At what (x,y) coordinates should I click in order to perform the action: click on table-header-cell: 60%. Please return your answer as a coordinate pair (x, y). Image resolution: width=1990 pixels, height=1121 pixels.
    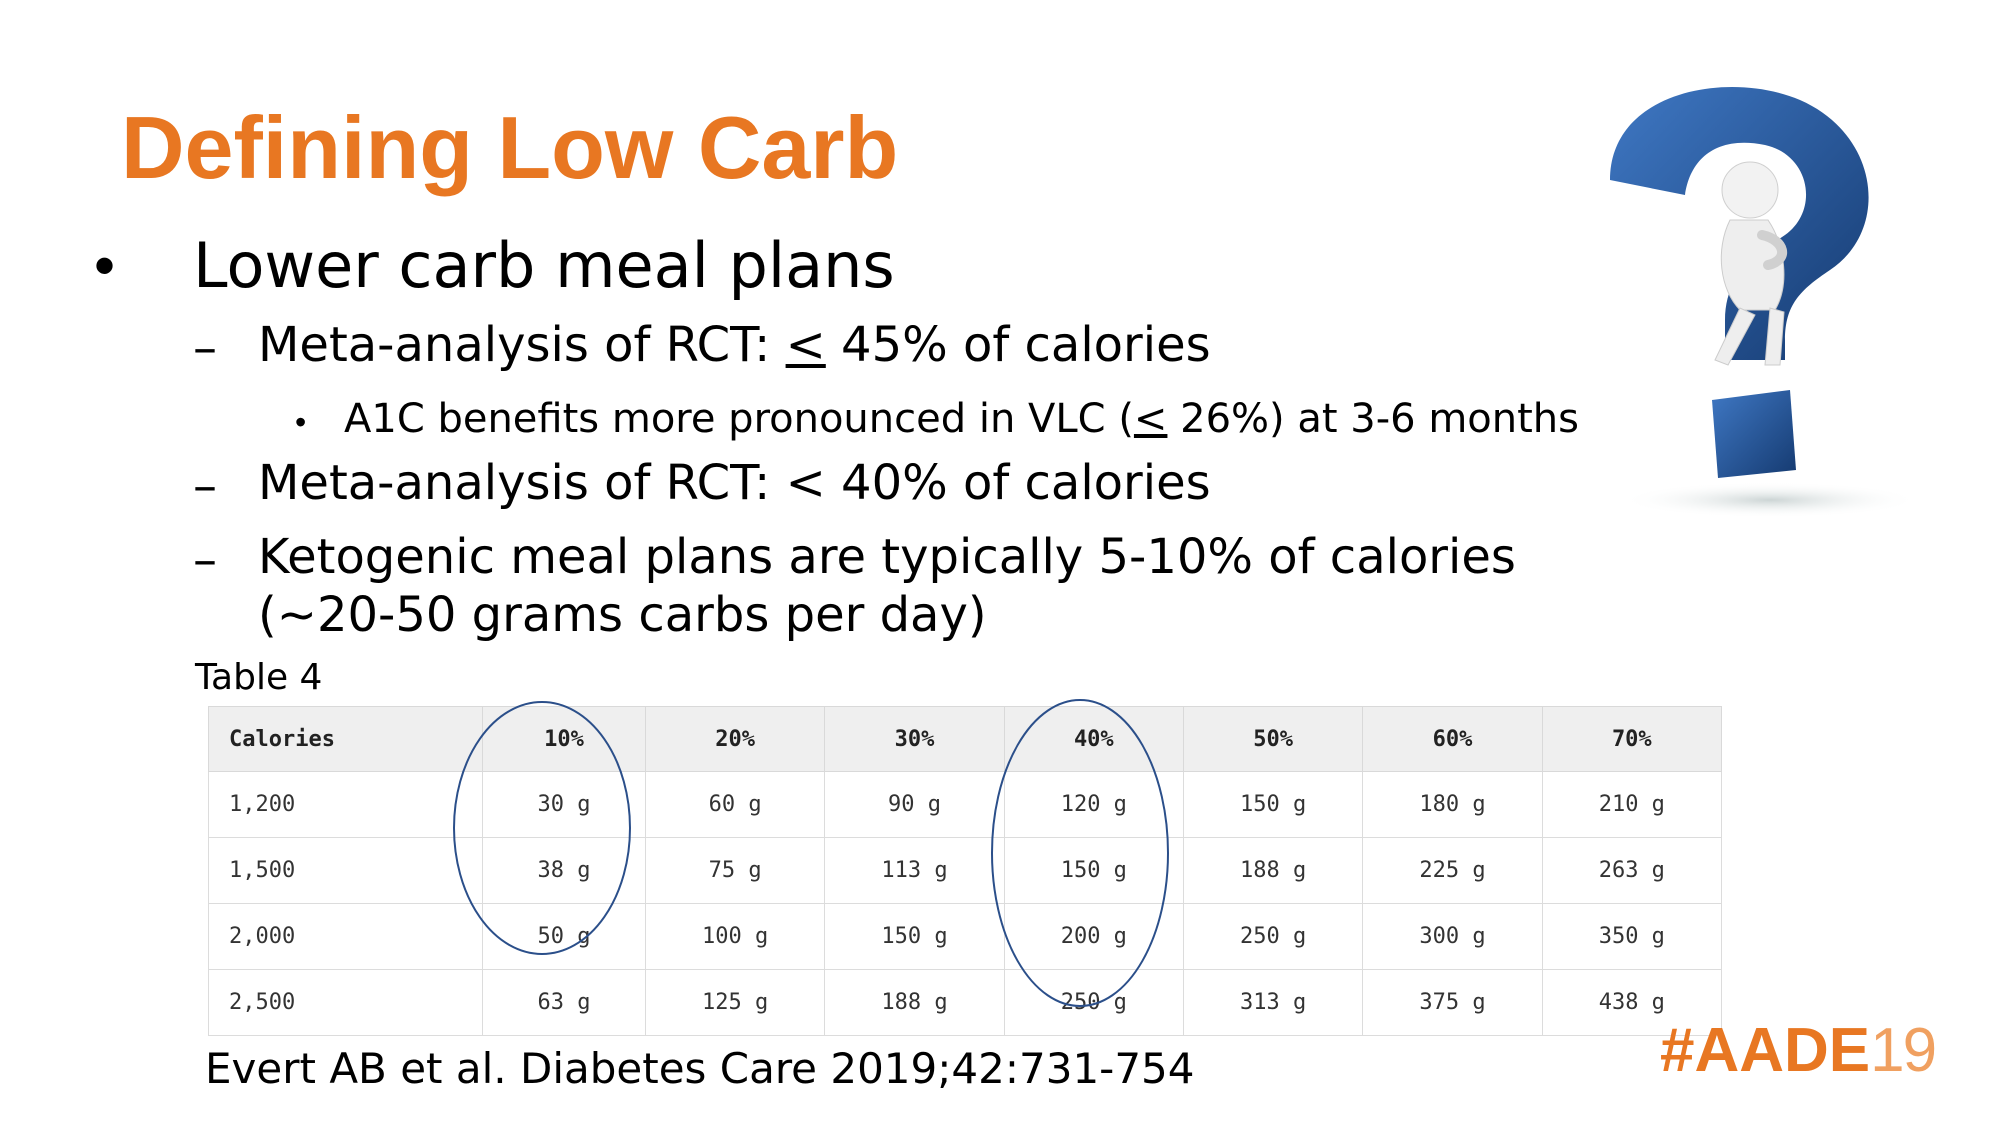
    Looking at the image, I should click on (1452, 739).